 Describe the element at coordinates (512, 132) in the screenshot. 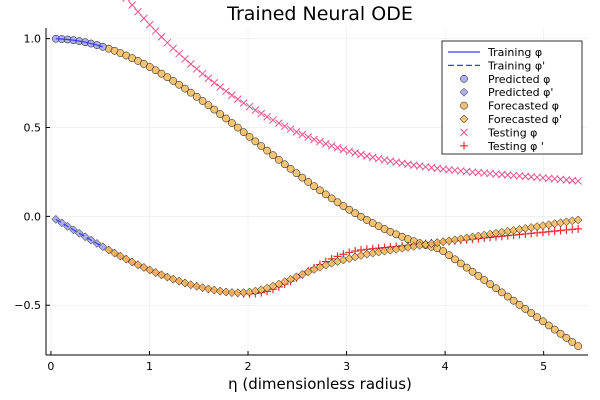

I see `legend-label: Testing φ` at that location.